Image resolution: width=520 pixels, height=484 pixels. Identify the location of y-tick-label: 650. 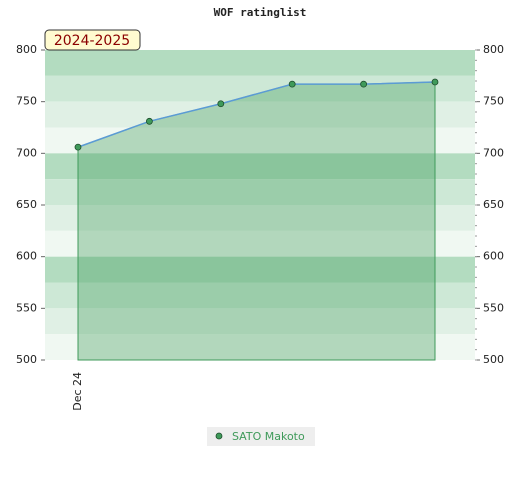
(26, 204).